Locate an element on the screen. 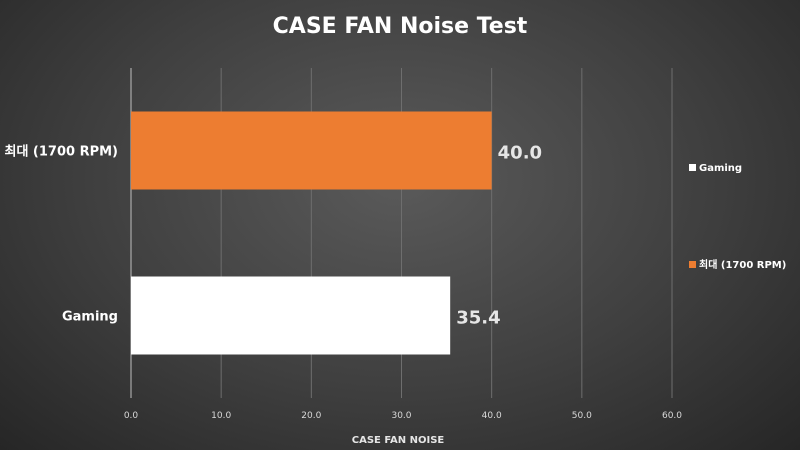 The image size is (800, 450). x-tick-label: 20.0 is located at coordinates (311, 416).